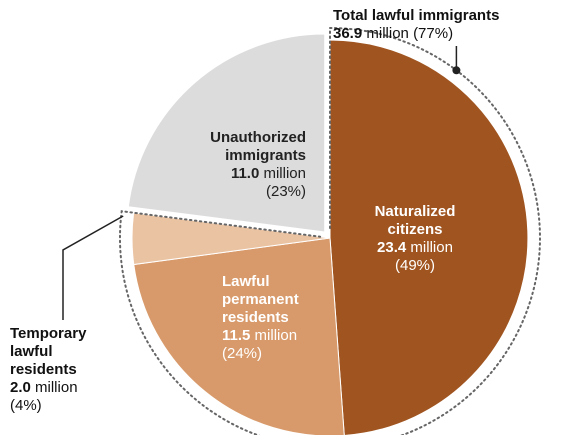 Image resolution: width=563 pixels, height=435 pixels. Describe the element at coordinates (93, 267) in the screenshot. I see `temporary-leader` at that location.